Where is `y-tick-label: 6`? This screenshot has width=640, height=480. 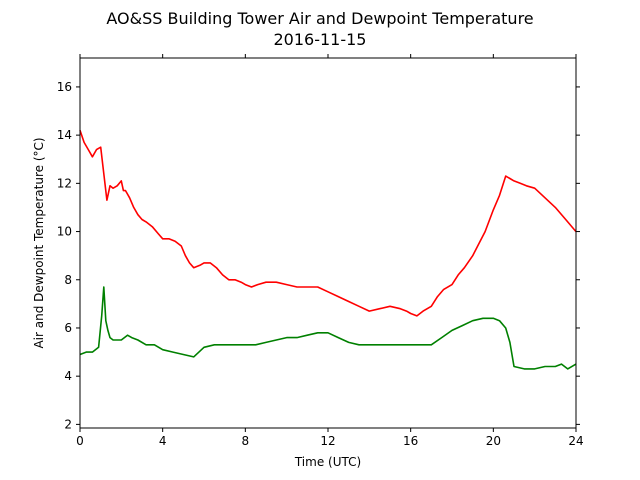 y-tick-label: 6 is located at coordinates (68, 328).